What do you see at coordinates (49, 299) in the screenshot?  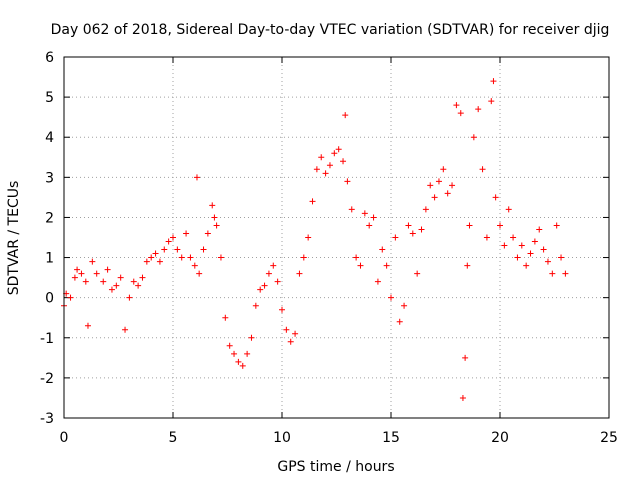 I see `y-tick-label: 0` at bounding box center [49, 299].